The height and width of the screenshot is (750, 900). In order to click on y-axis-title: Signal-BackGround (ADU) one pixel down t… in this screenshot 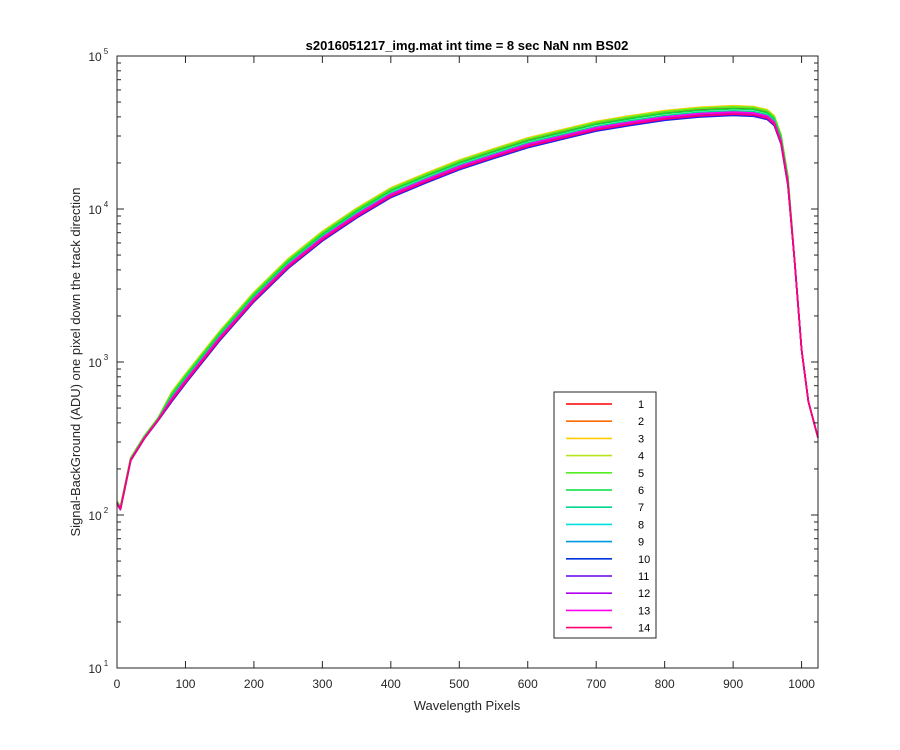, I will do `click(75, 361)`.